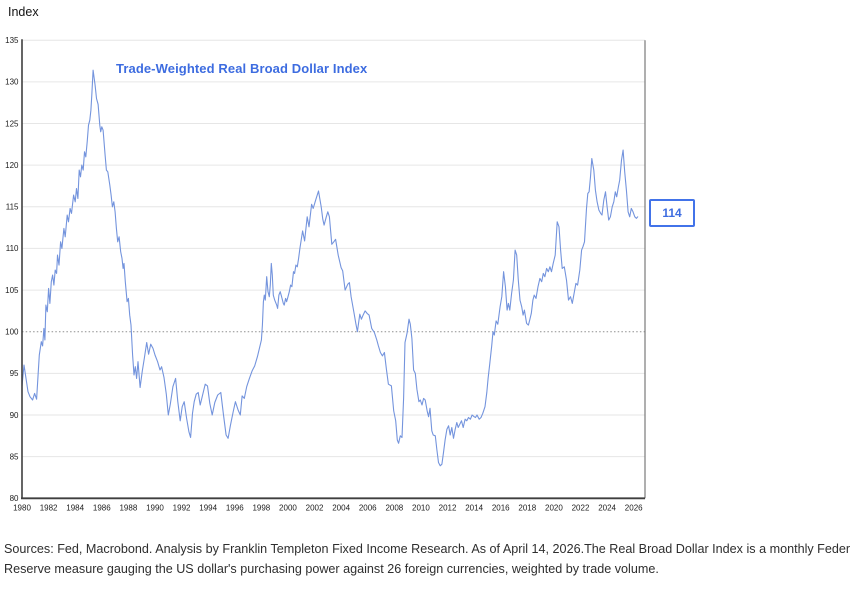 The width and height of the screenshot is (850, 592). What do you see at coordinates (128, 507) in the screenshot?
I see `svg-text: 1988` at bounding box center [128, 507].